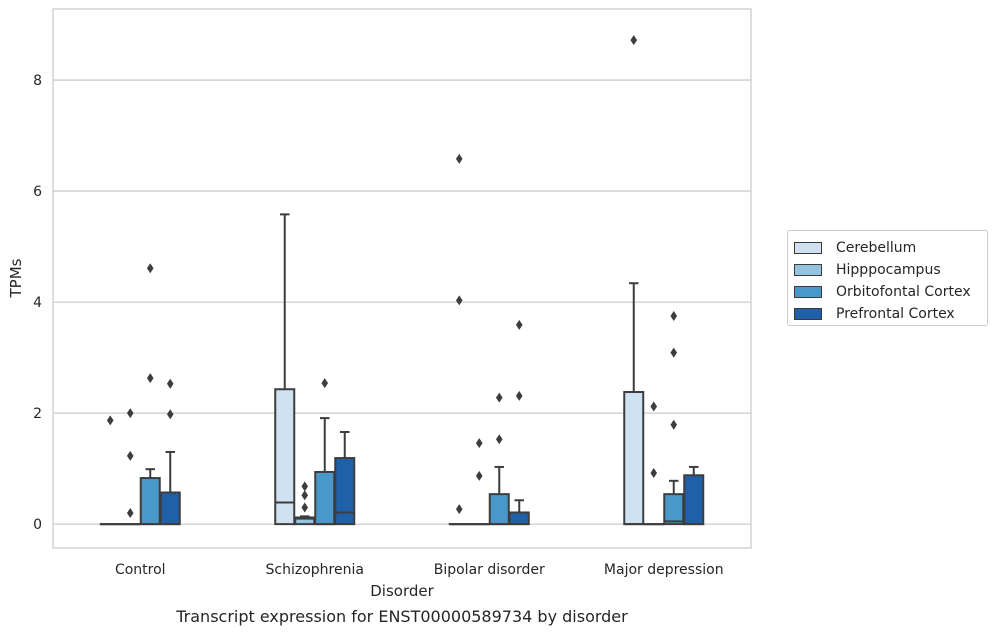  What do you see at coordinates (37, 525) in the screenshot?
I see `y-tick-label: 0` at bounding box center [37, 525].